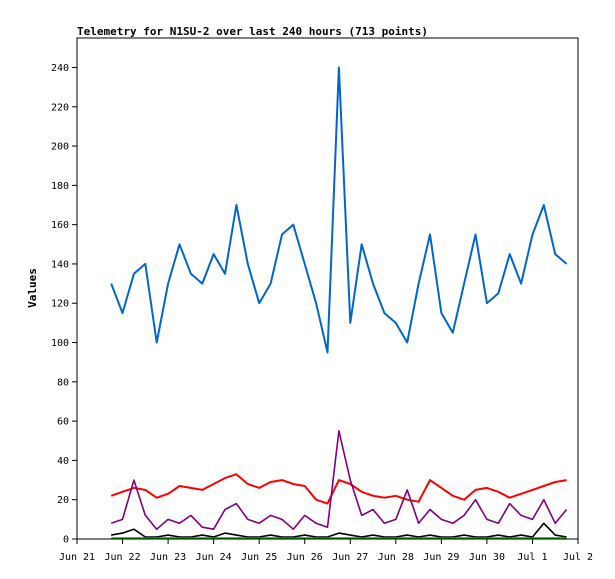  Describe the element at coordinates (60, 186) in the screenshot. I see `y-tick-label: 180` at that location.